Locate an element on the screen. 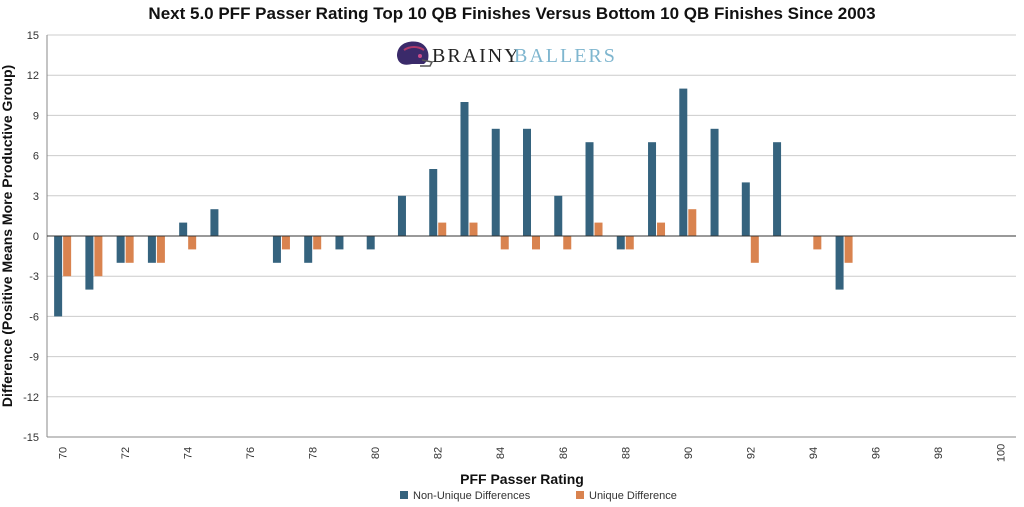 This screenshot has height=507, width=1024. x-tick-label: 70 is located at coordinates (64, 453).